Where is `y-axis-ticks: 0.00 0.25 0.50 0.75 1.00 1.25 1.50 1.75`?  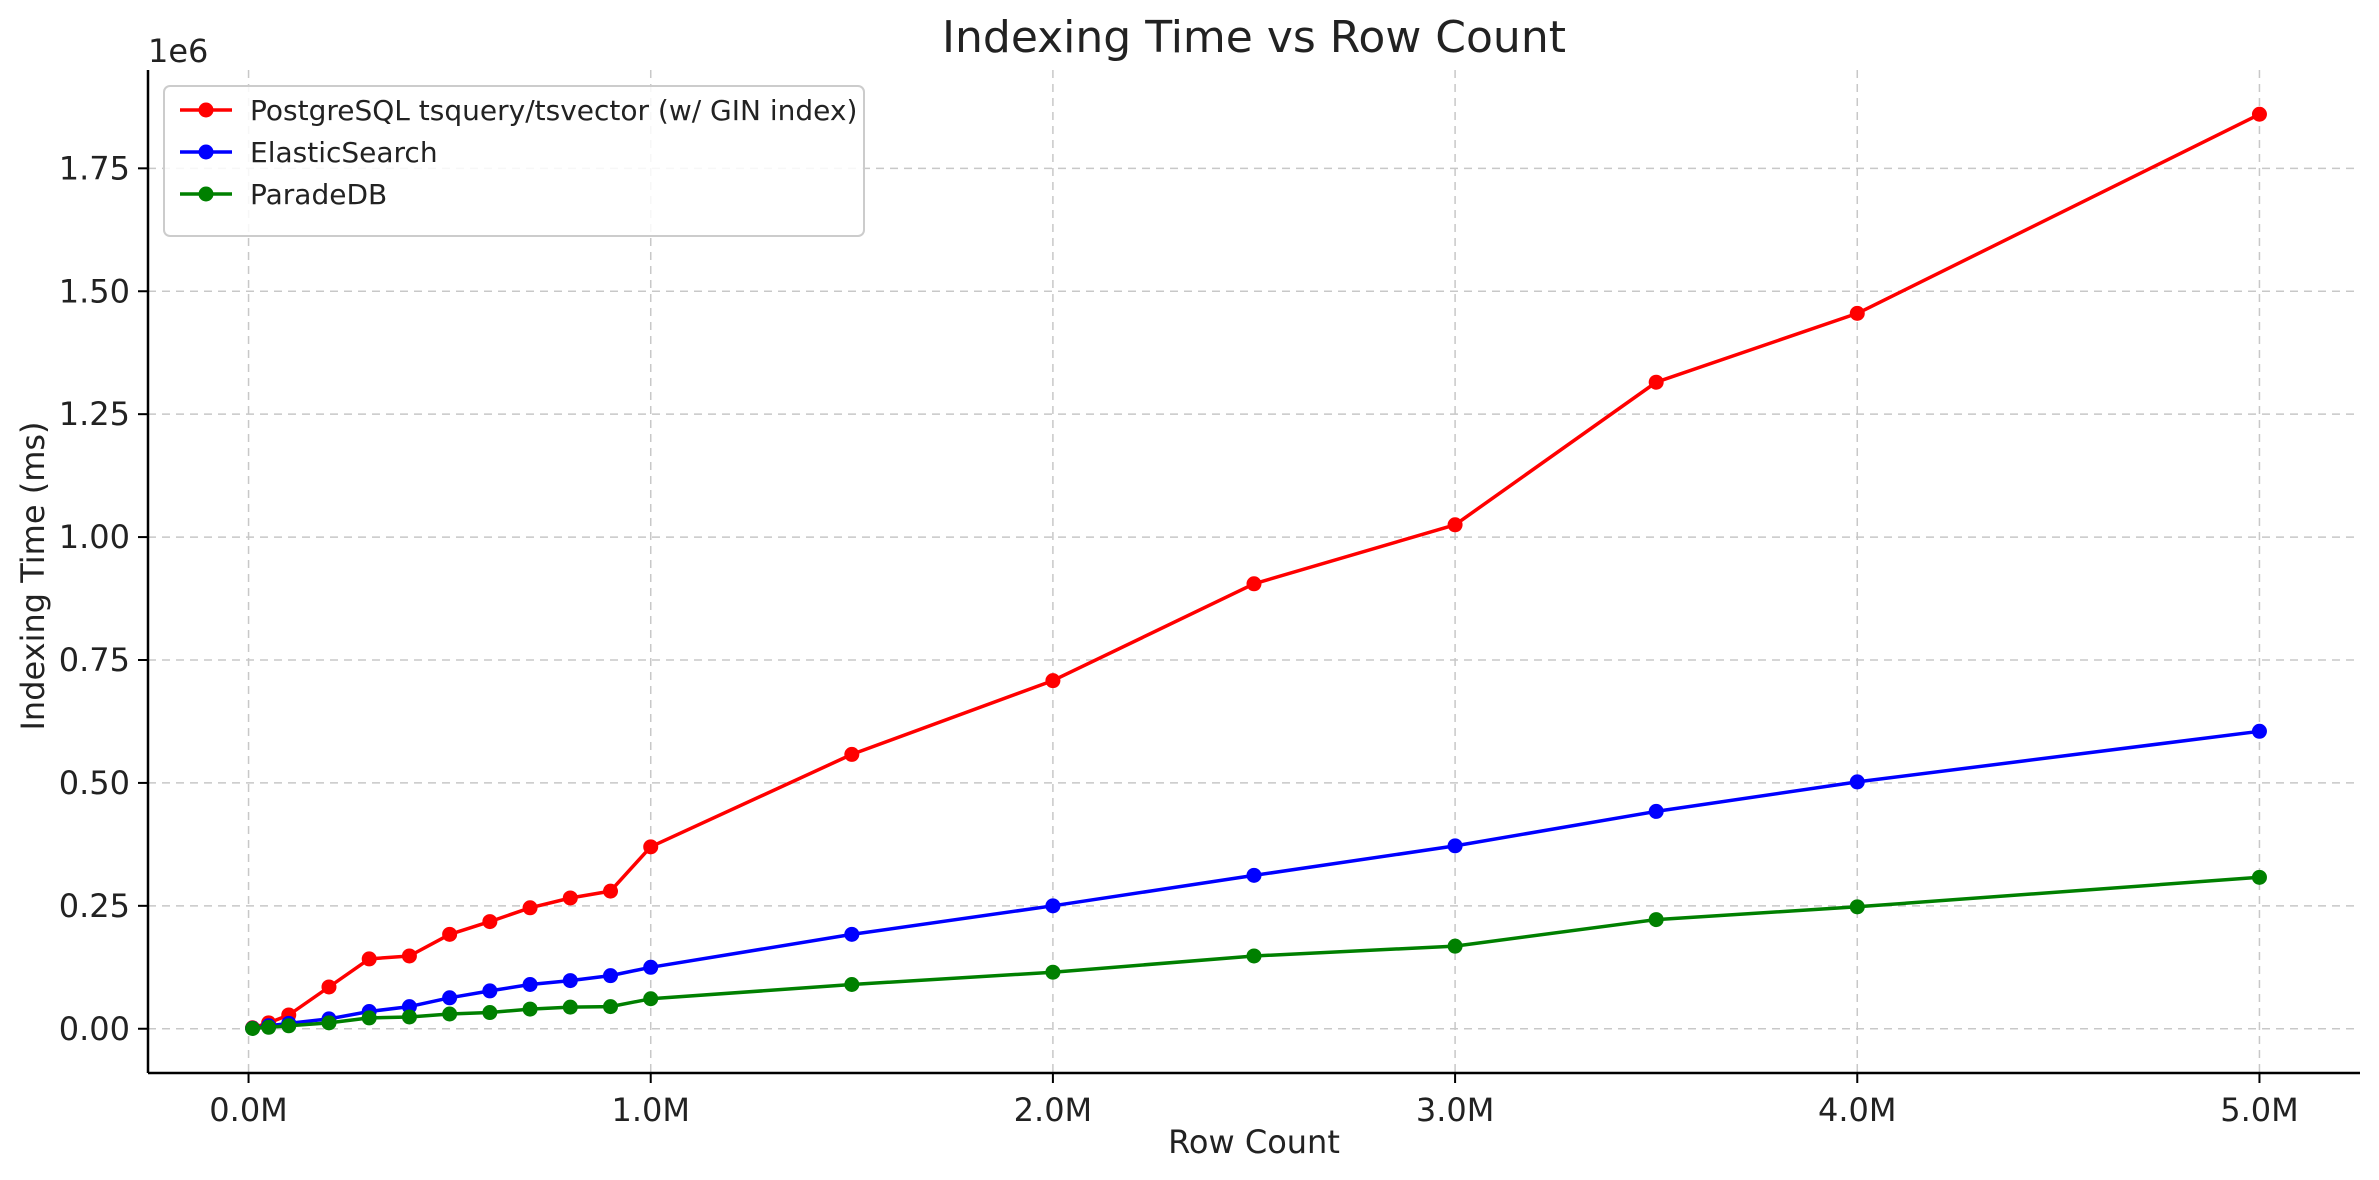
y-axis-ticks: 0.00 0.25 0.50 0.75 1.00 1.25 1.50 1.75 is located at coordinates (103, 598).